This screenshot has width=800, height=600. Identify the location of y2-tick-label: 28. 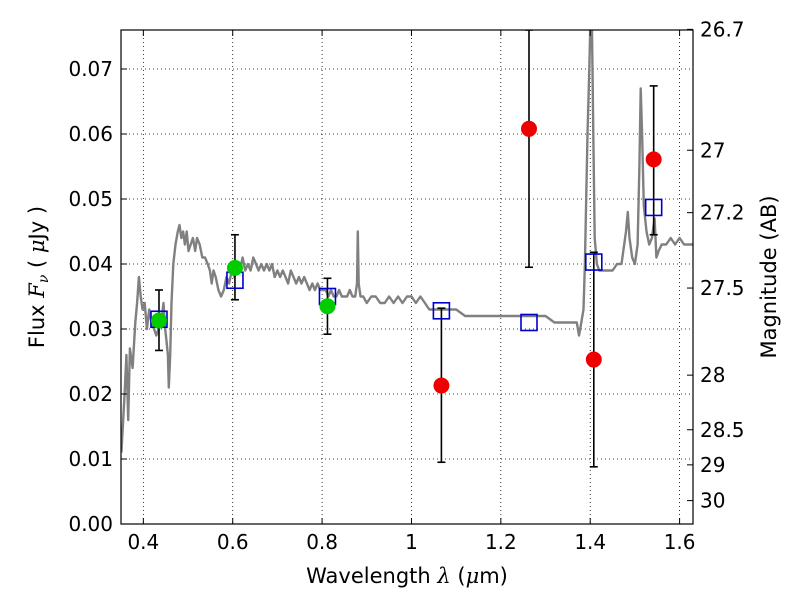
(712, 375).